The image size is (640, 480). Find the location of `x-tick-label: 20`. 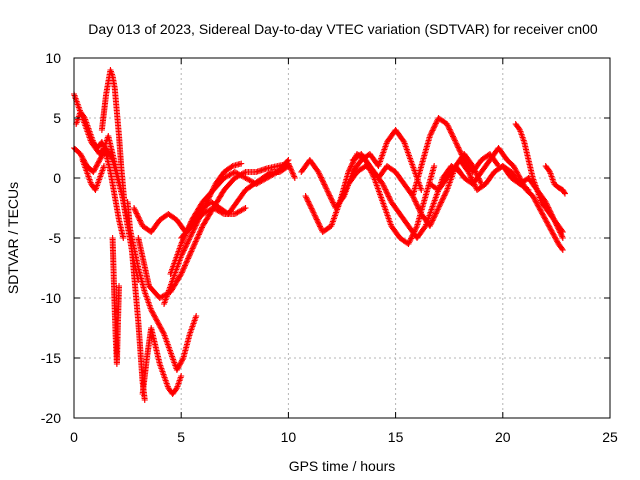

x-tick-label: 20 is located at coordinates (503, 437).